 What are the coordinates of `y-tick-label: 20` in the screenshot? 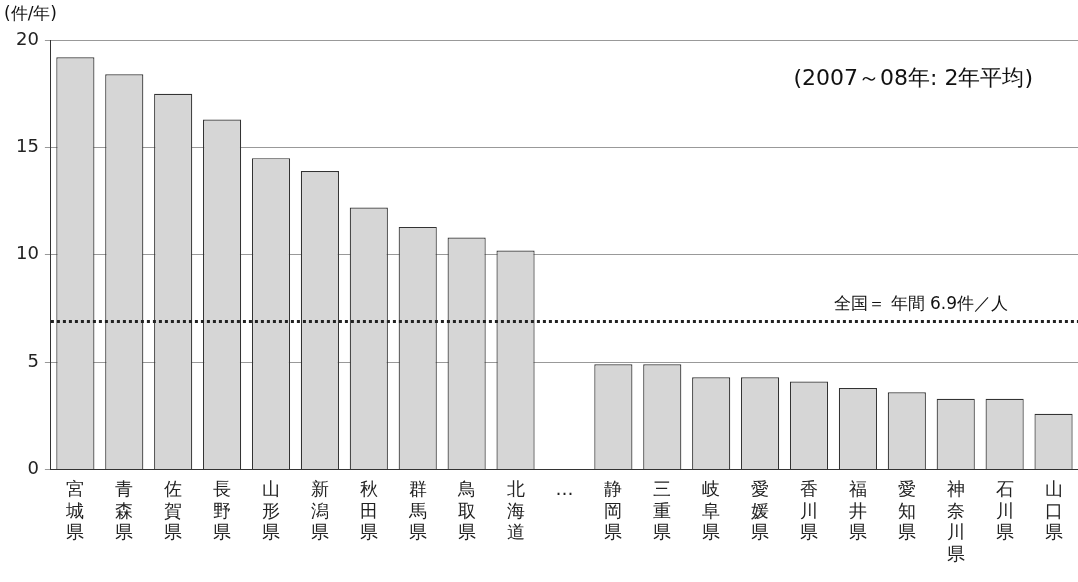 It's located at (27, 38).